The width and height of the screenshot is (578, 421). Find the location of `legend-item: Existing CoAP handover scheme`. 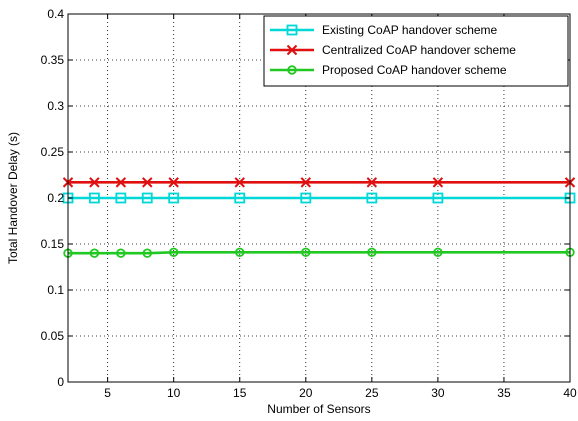

legend-item: Existing CoAP handover scheme is located at coordinates (384, 30).